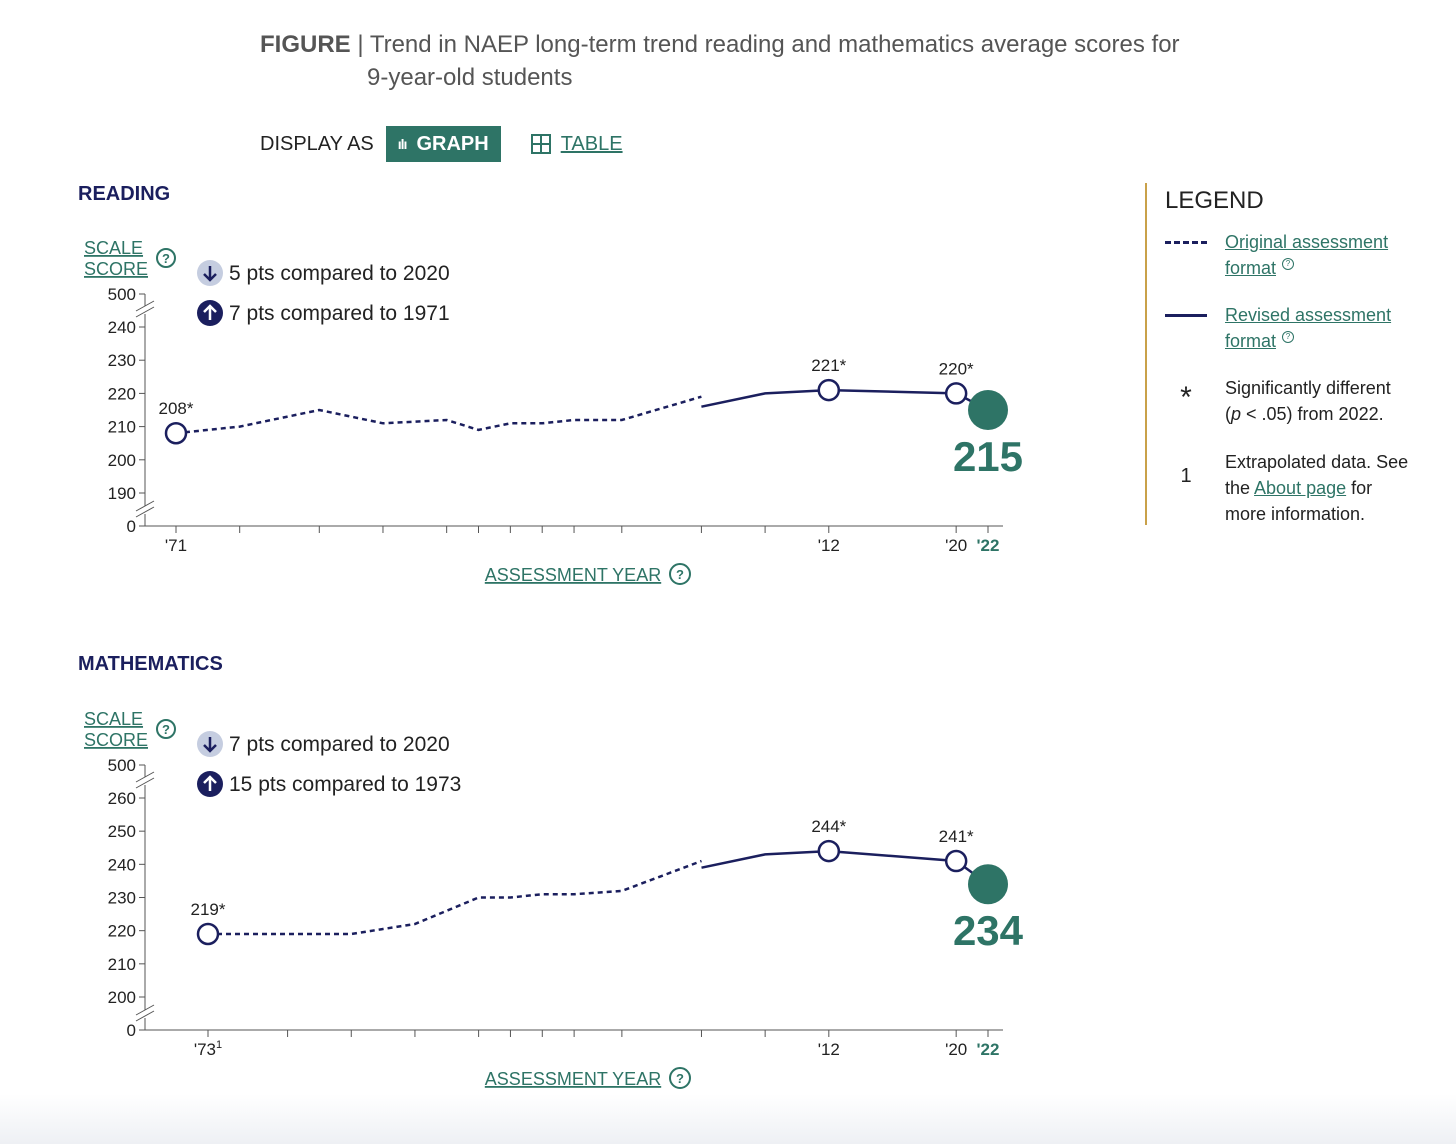 The height and width of the screenshot is (1144, 1456). I want to click on highlight-value: 234, so click(988, 930).